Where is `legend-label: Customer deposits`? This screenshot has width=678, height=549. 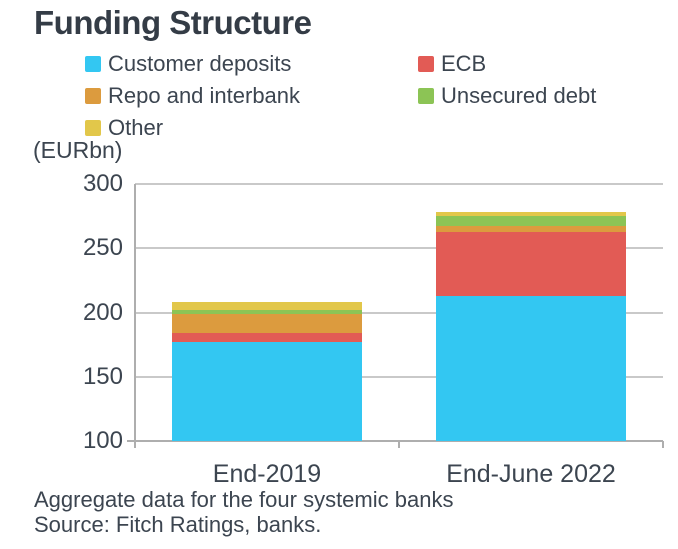
legend-label: Customer deposits is located at coordinates (200, 63).